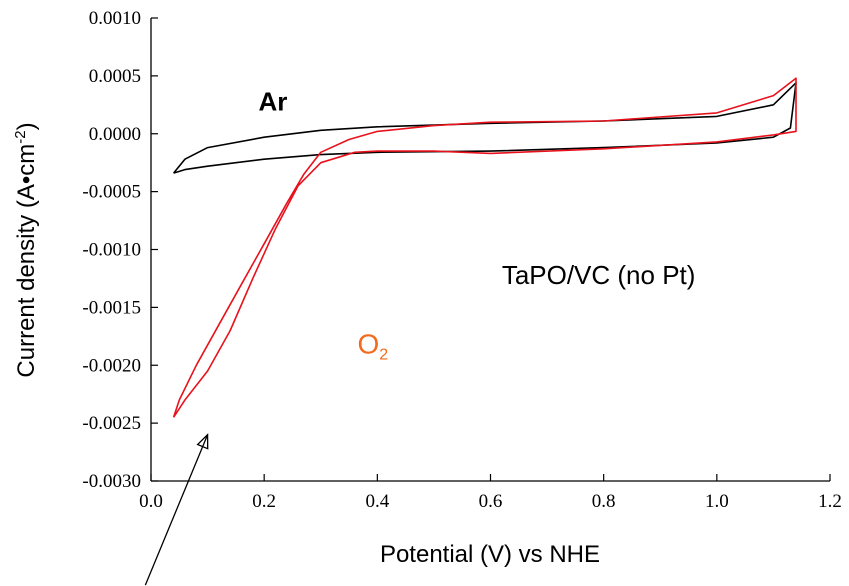  Describe the element at coordinates (490, 554) in the screenshot. I see `x-axis-title: Potential (V) vs NHE` at that location.